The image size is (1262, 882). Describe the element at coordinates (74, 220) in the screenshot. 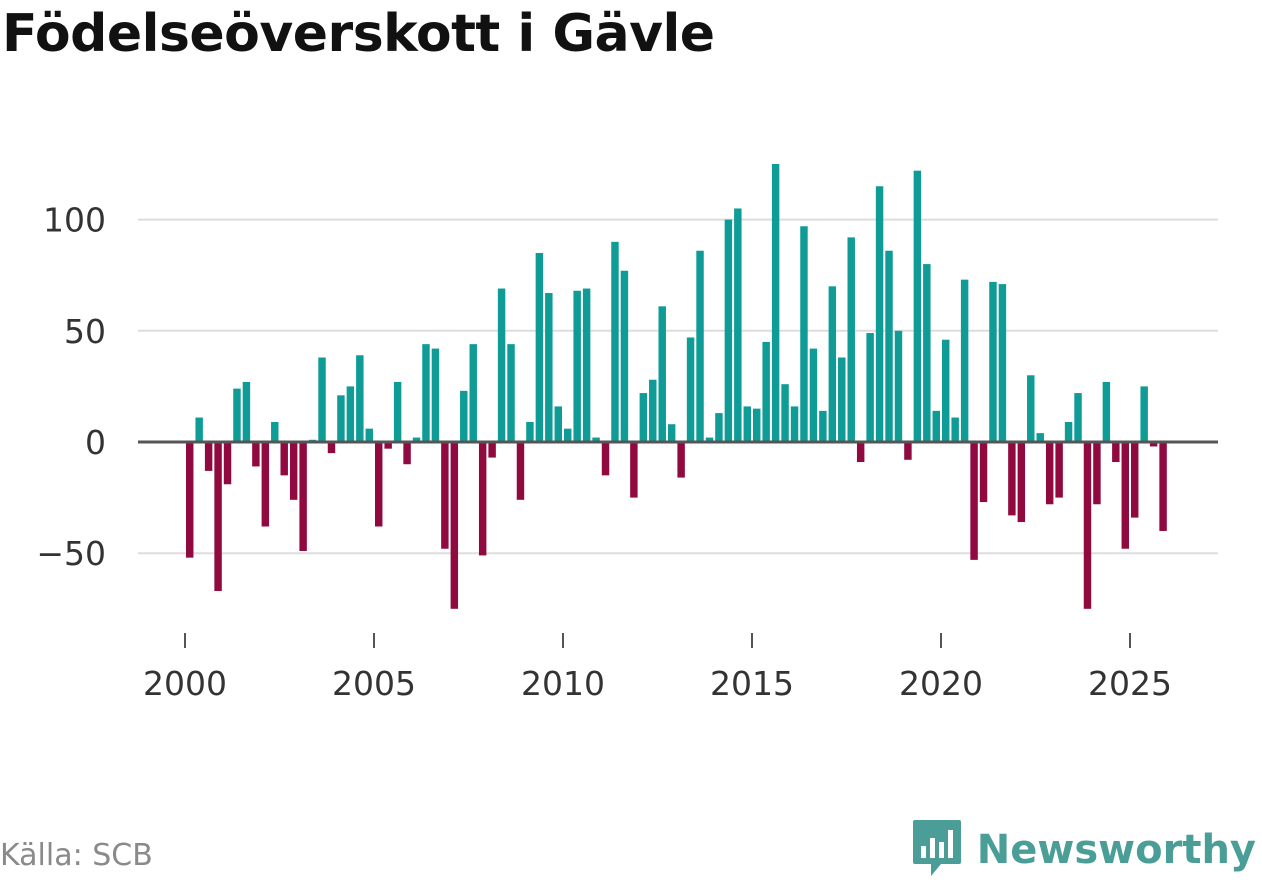

I see `y-tick-label: 100` at that location.